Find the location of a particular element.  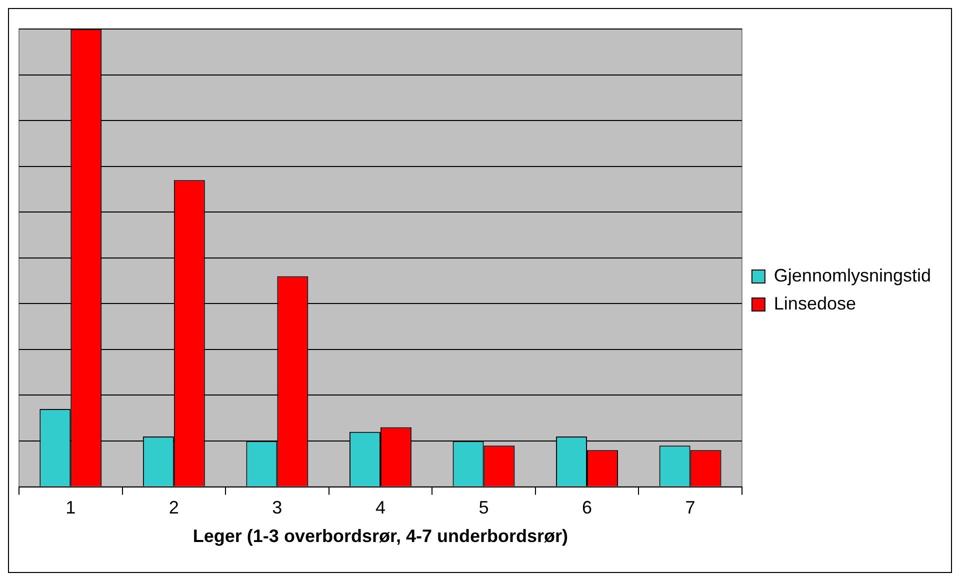

legend-label: Linsedose is located at coordinates (815, 303).